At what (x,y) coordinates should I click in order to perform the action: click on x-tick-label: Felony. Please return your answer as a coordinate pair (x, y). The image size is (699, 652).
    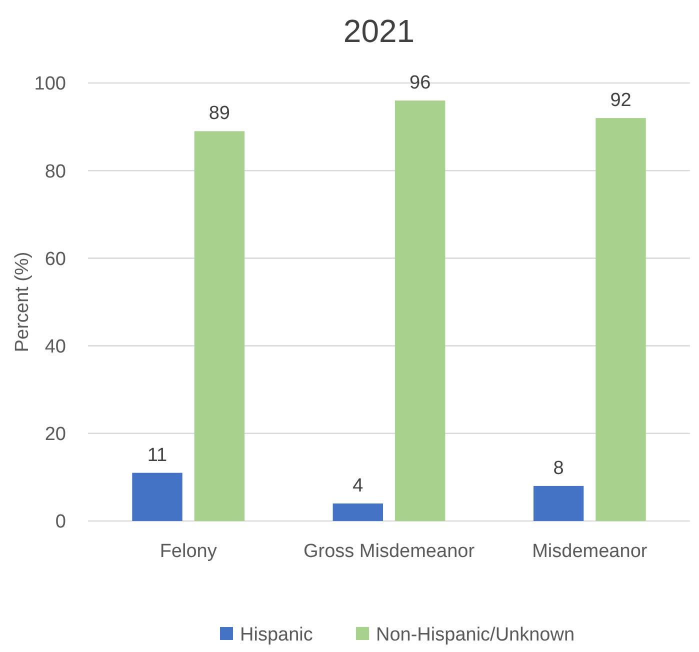
    Looking at the image, I should click on (189, 551).